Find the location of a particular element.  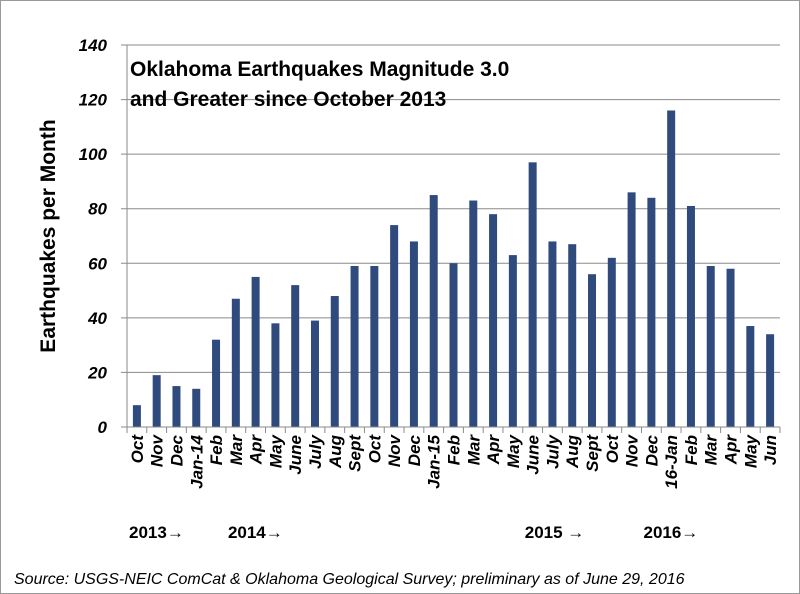

y-tick-label: 0 is located at coordinates (103, 427).